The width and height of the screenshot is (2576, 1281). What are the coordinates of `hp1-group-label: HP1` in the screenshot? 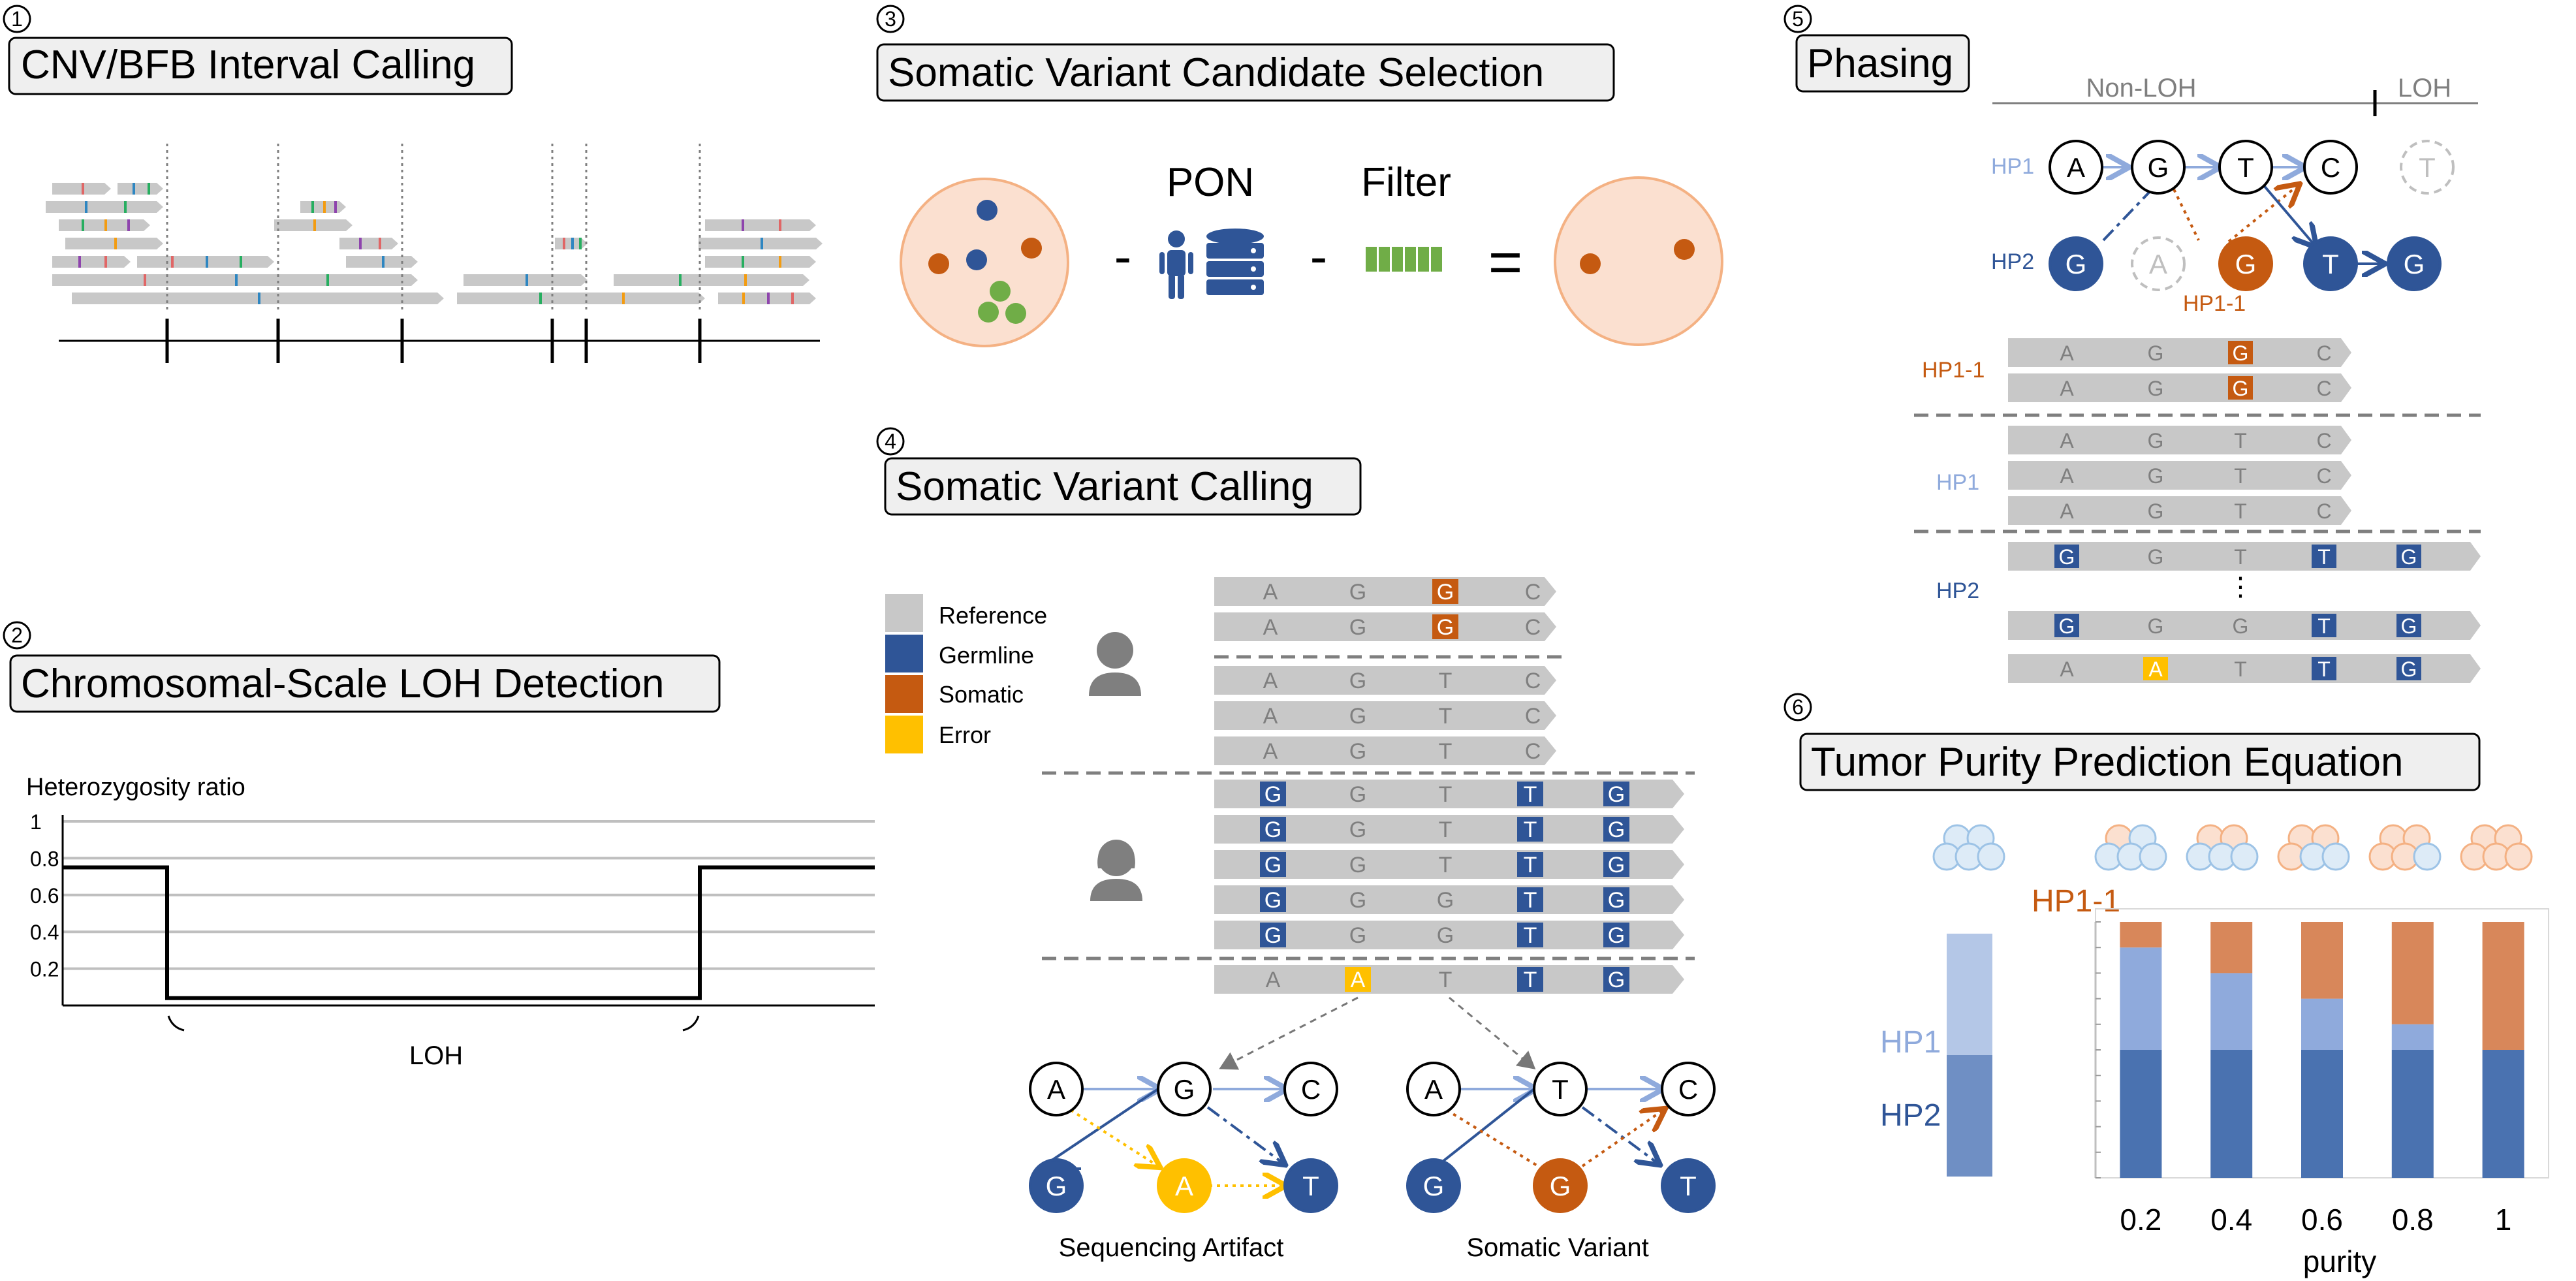 It's located at (1958, 483).